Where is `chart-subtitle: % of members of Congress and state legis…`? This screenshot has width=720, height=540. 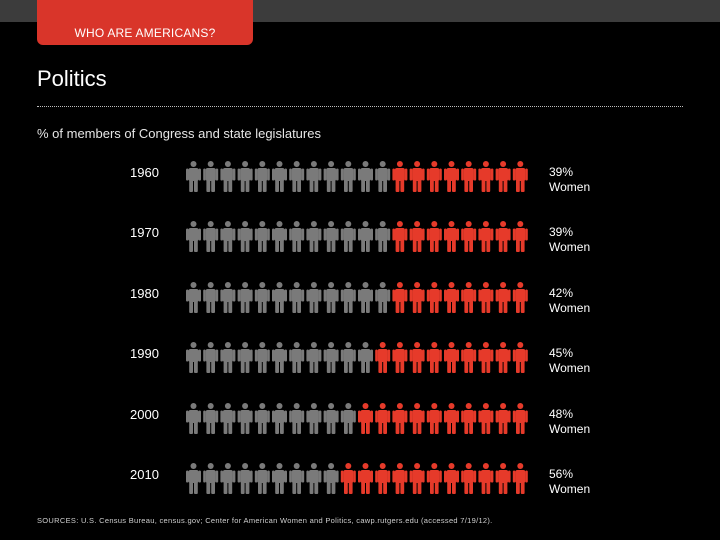 chart-subtitle: % of members of Congress and state legis… is located at coordinates (179, 133).